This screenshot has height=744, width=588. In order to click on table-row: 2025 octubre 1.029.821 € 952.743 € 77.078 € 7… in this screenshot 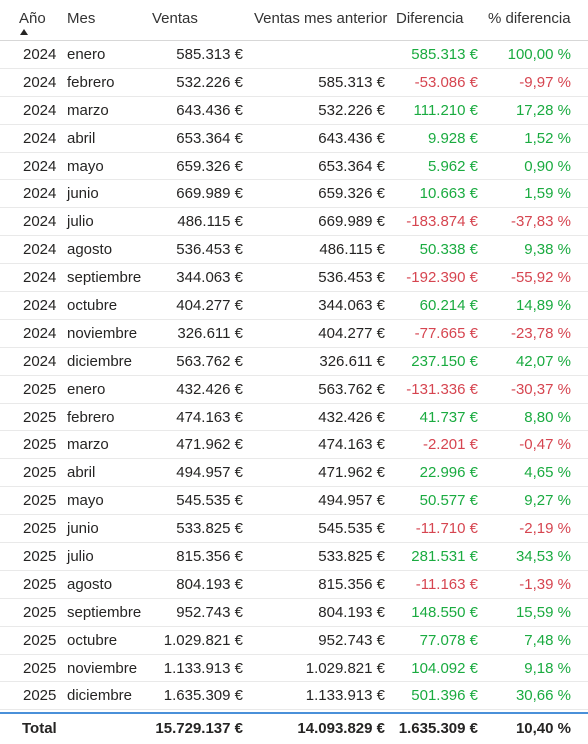, I will do `click(294, 641)`.